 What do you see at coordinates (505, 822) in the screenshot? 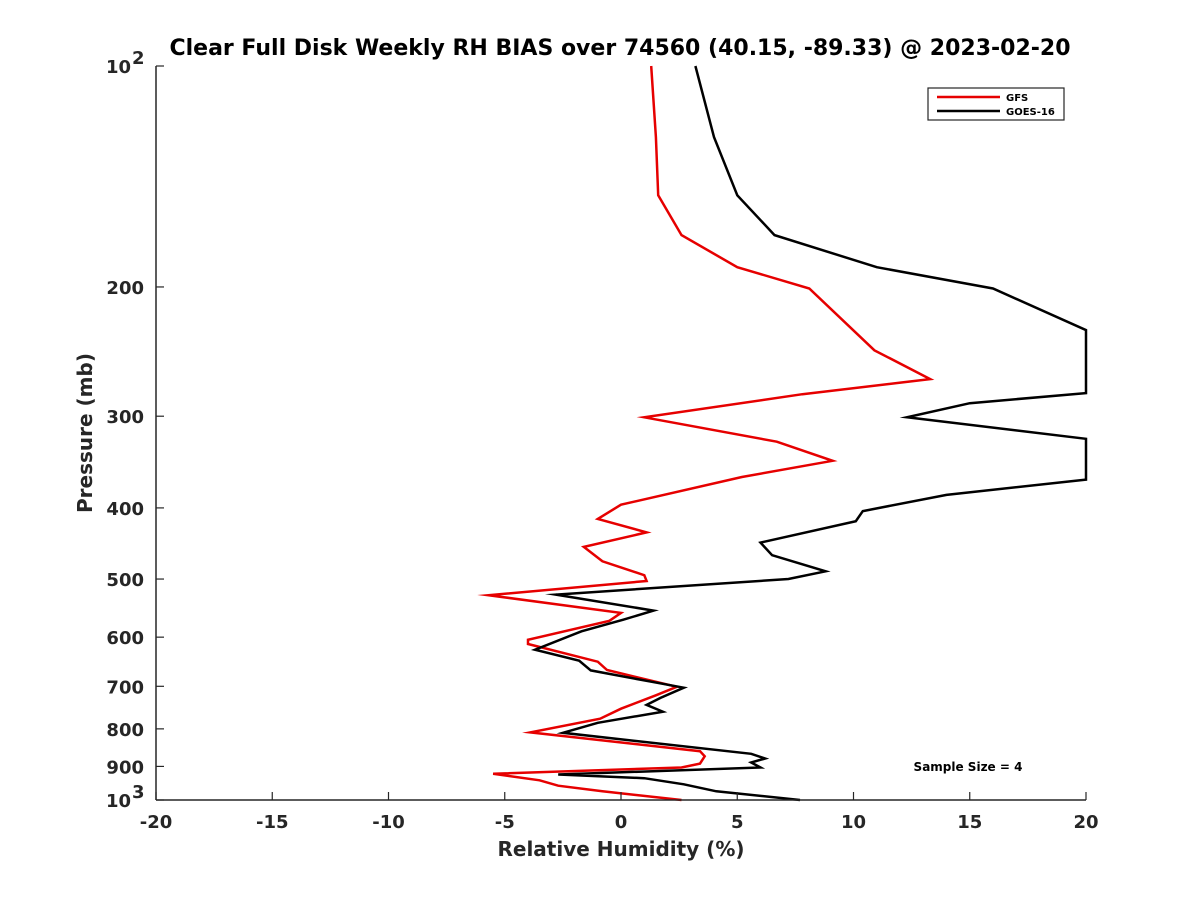
I see `x-tick-label: -5` at bounding box center [505, 822].